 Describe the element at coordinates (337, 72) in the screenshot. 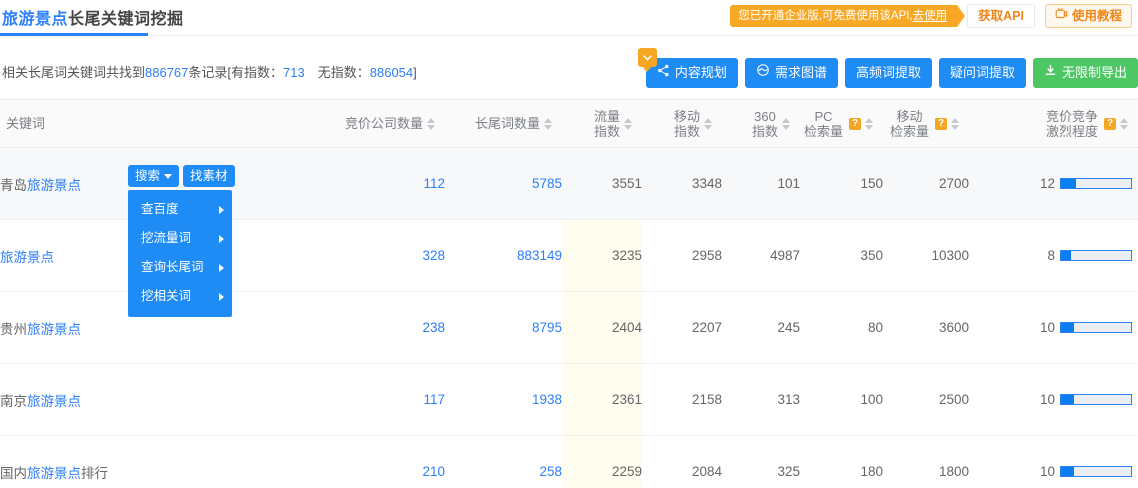

I see `summary-middle2: 无指数：` at that location.